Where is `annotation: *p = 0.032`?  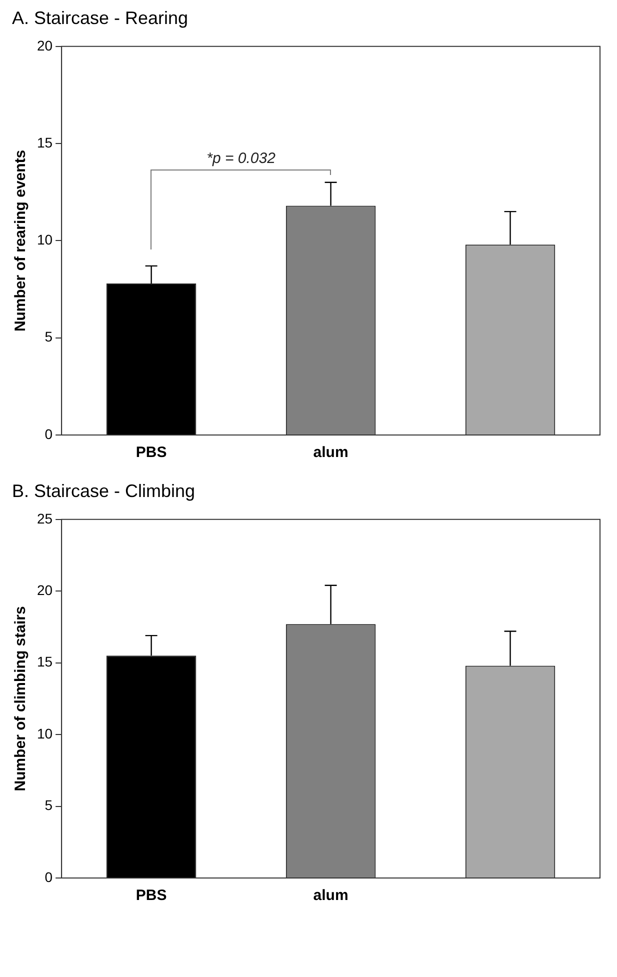 annotation: *p = 0.032 is located at coordinates (241, 159).